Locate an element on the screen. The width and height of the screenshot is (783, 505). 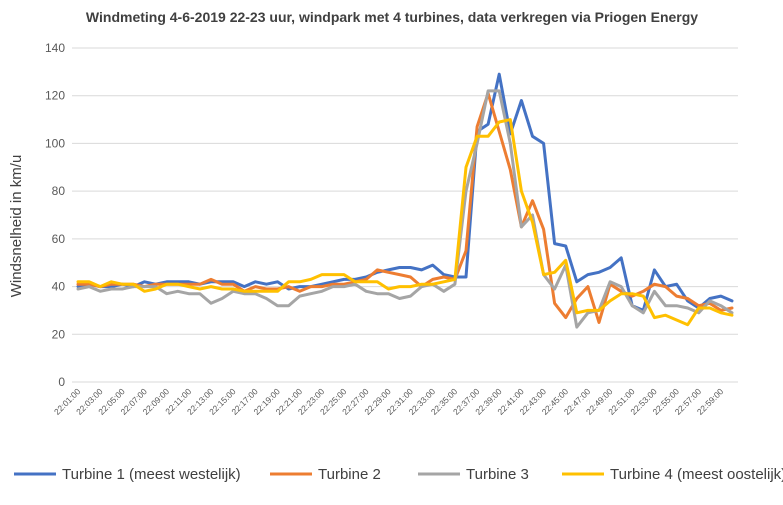
legend-label-turbine-4: Turbine 4 (meest oostelijk) is located at coordinates (696, 474).